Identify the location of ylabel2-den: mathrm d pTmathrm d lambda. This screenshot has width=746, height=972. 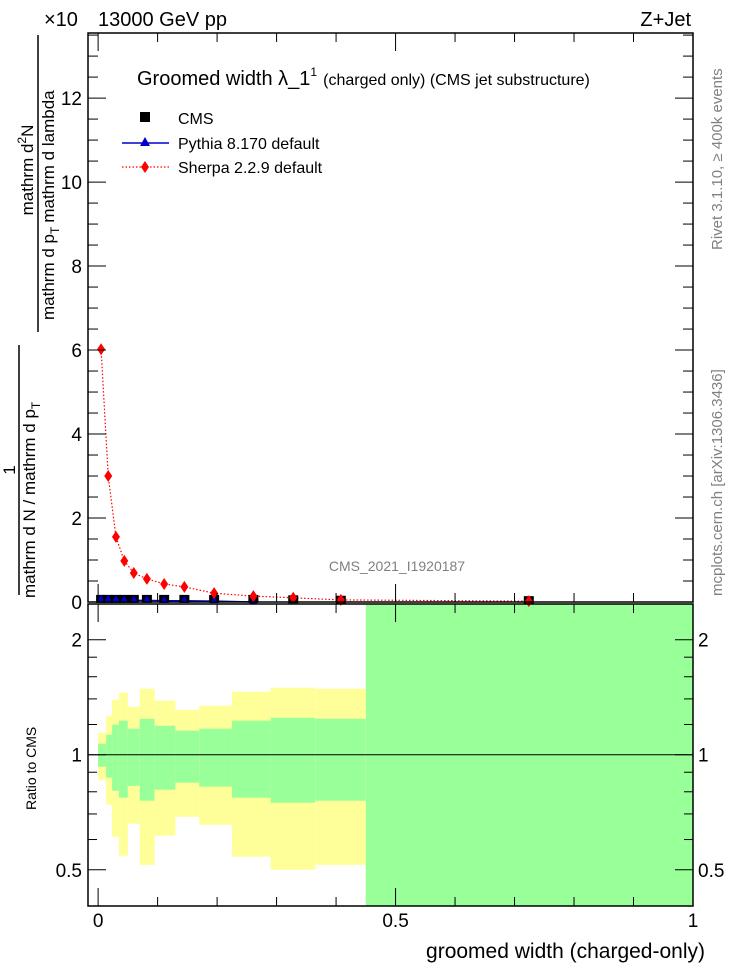
(50, 205).